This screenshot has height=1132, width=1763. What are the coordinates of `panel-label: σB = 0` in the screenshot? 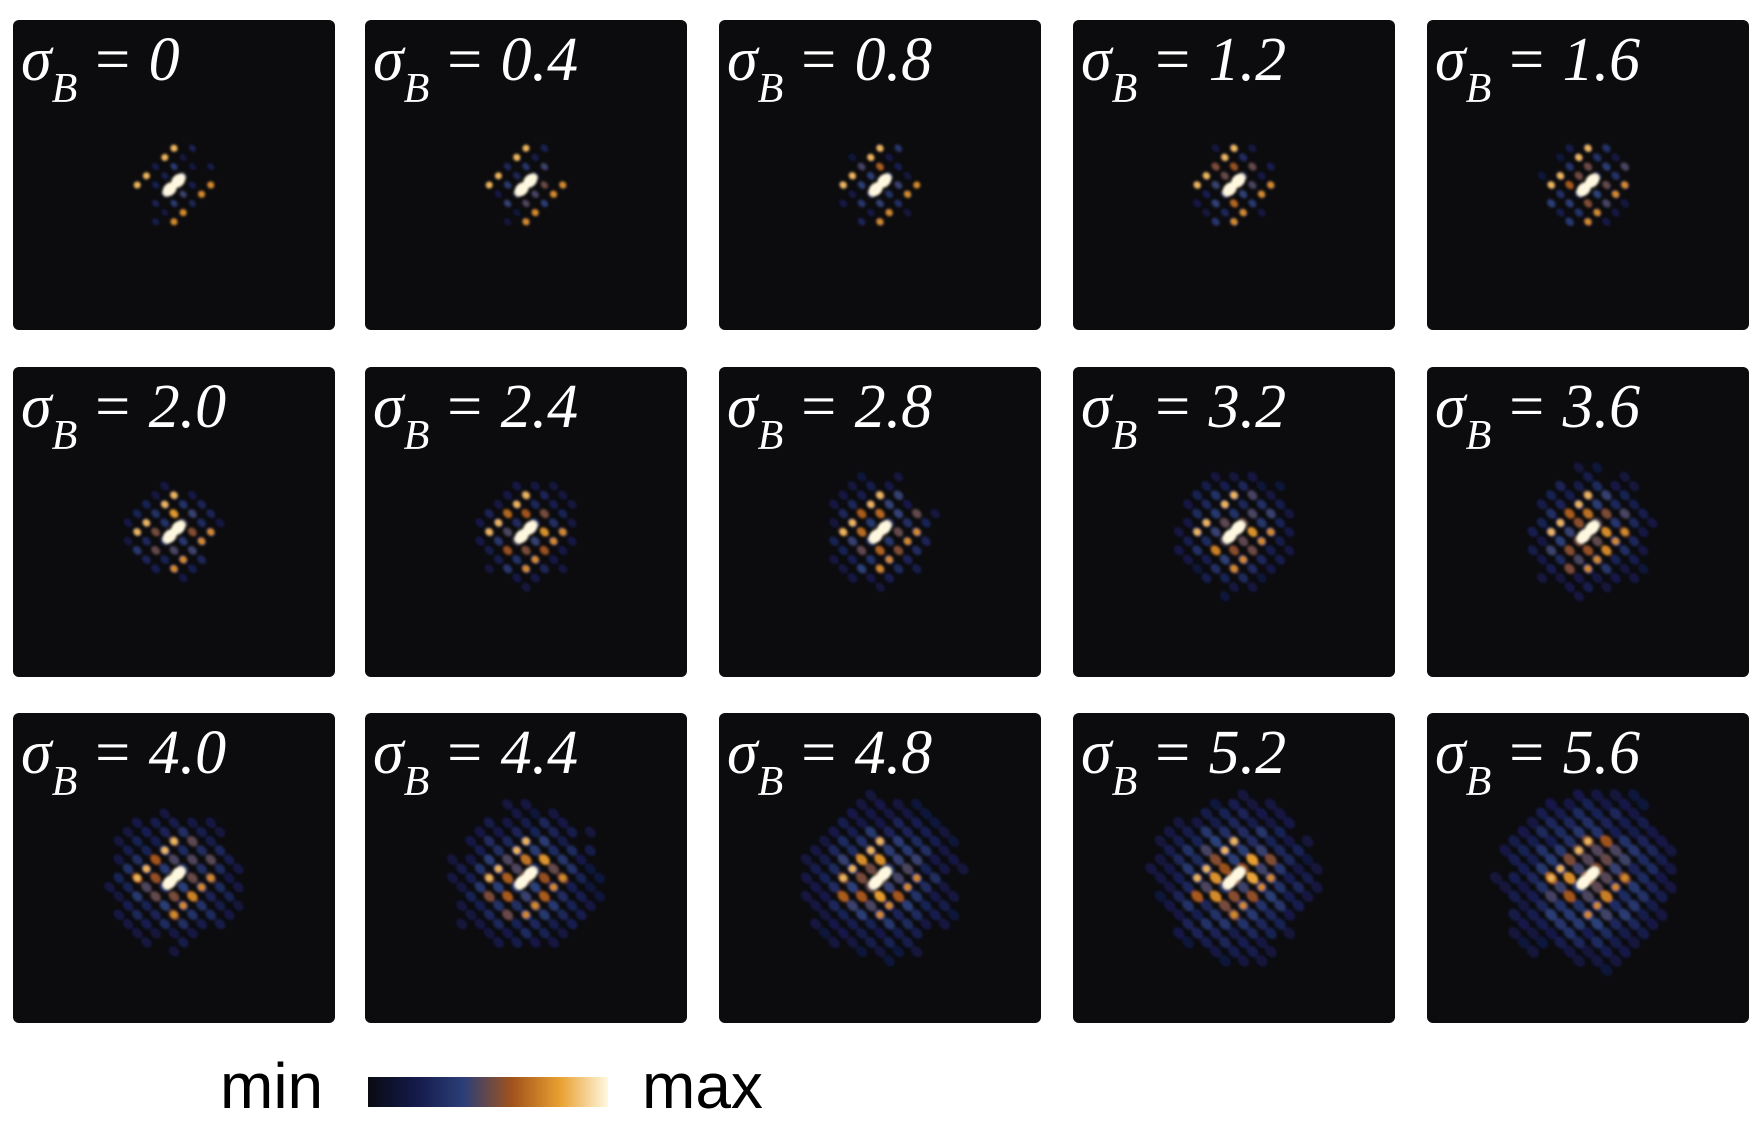 It's located at (100, 69).